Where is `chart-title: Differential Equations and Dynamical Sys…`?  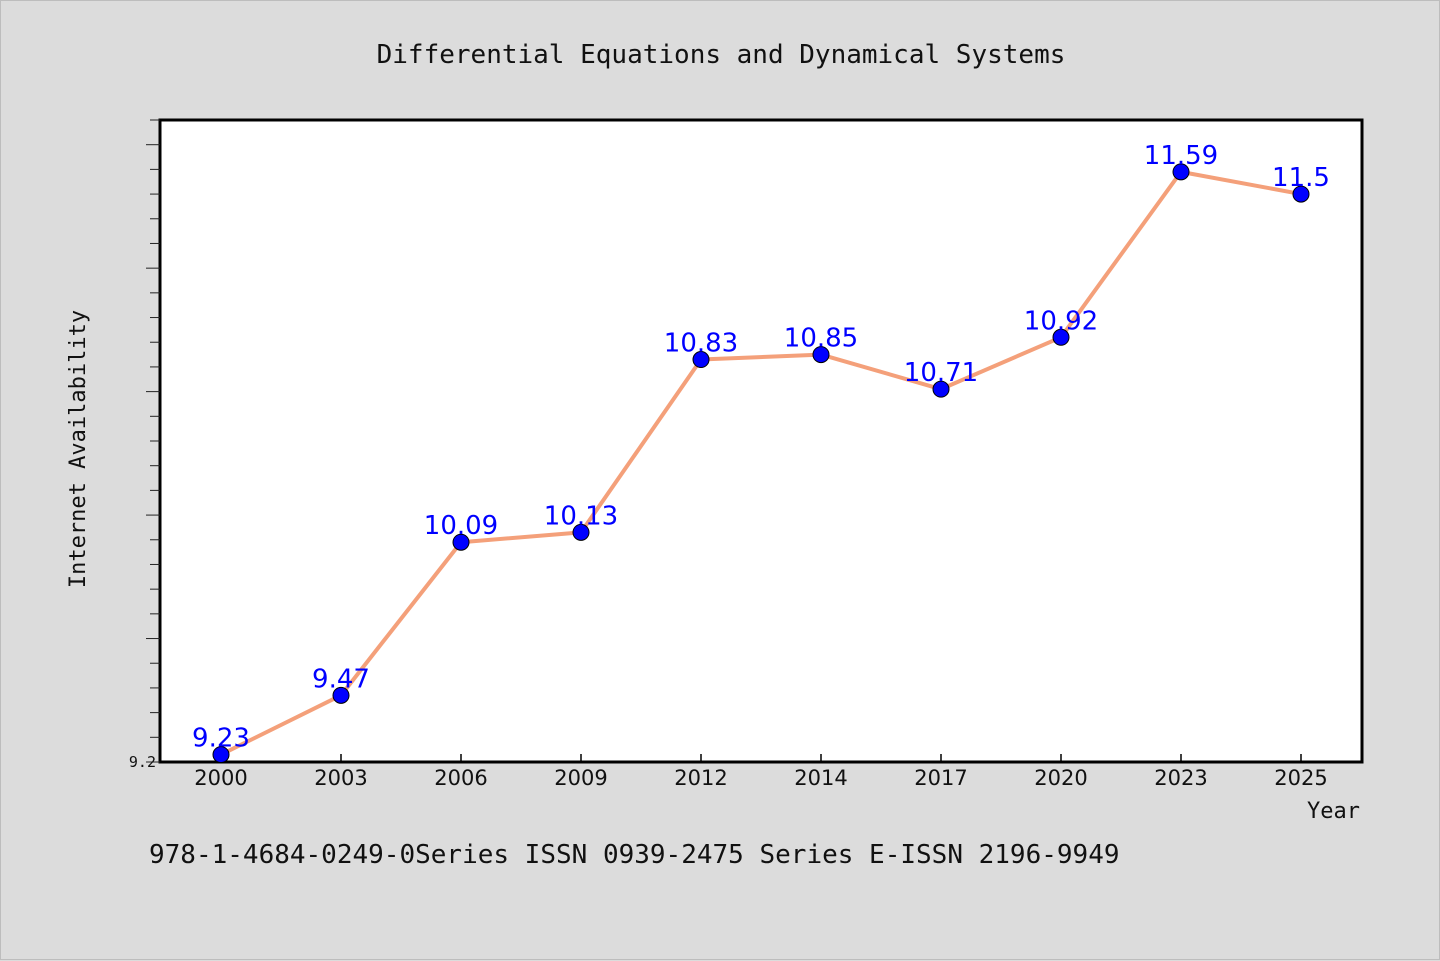 chart-title: Differential Equations and Dynamical Sys… is located at coordinates (721, 55).